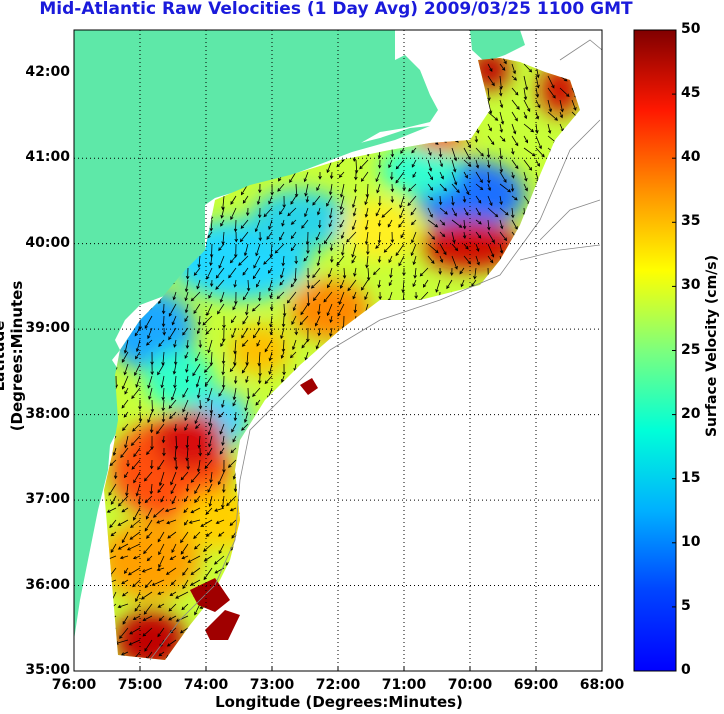 The width and height of the screenshot is (724, 714). Describe the element at coordinates (691, 29) in the screenshot. I see `colorbar-tick-label: 50` at that location.